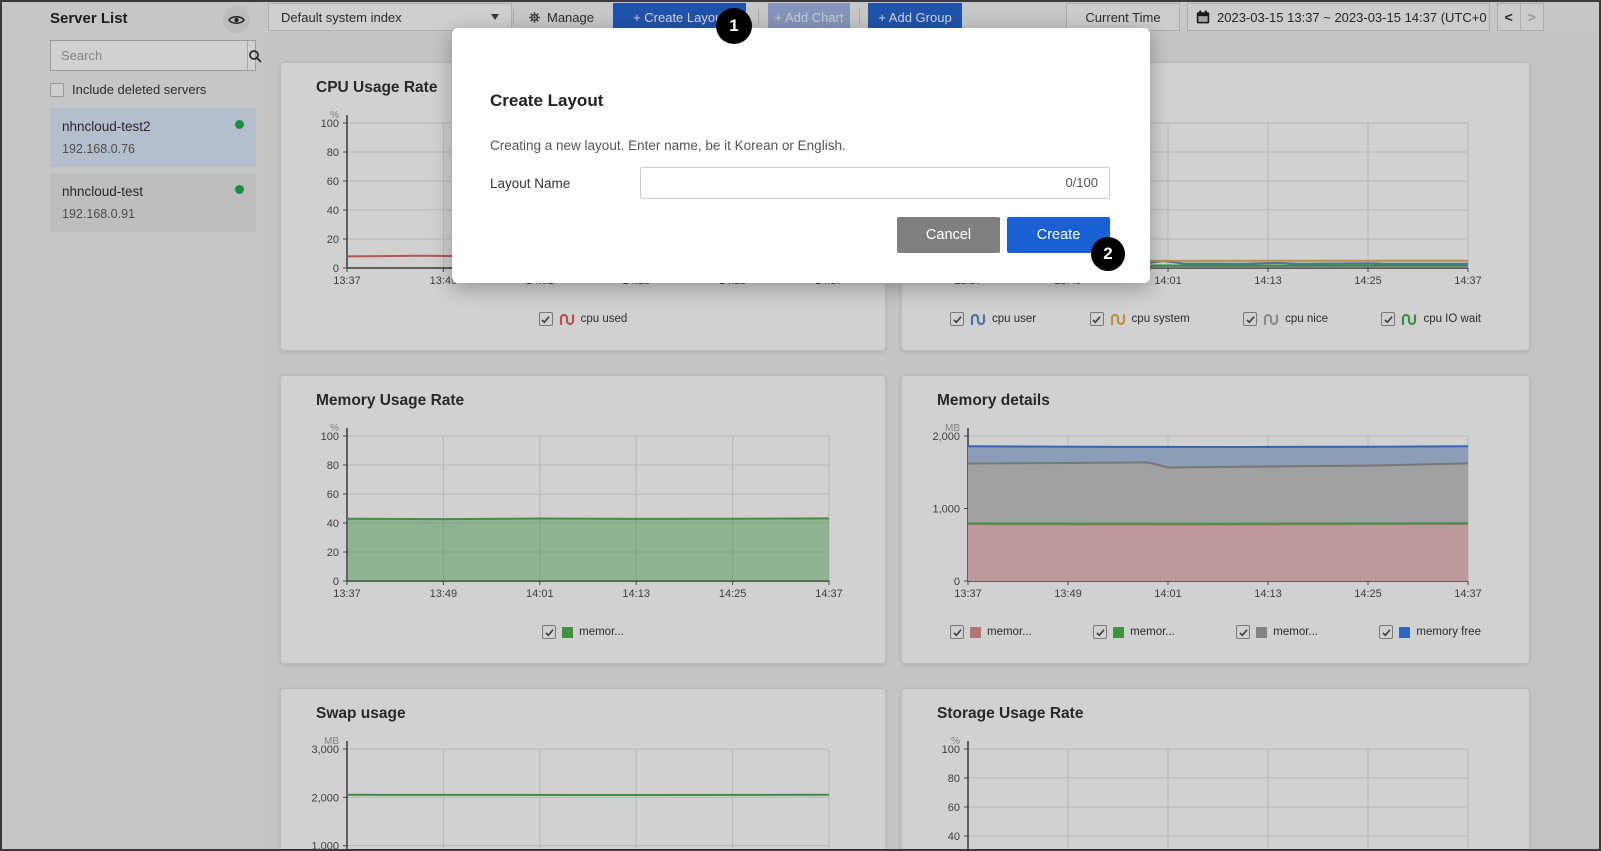 The width and height of the screenshot is (1601, 851). Describe the element at coordinates (1123, 17) in the screenshot. I see `current-time-button: Current Time` at that location.